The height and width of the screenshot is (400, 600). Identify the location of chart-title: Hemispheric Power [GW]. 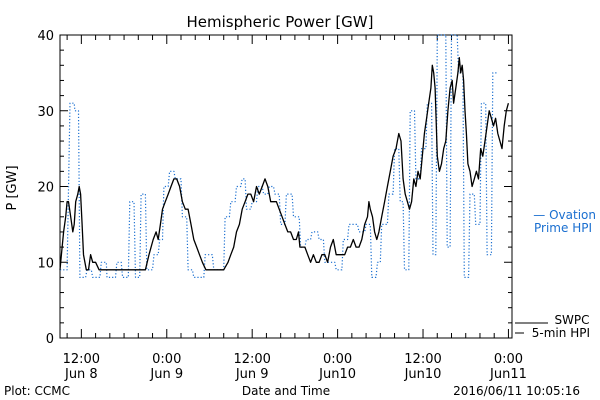
(280, 22).